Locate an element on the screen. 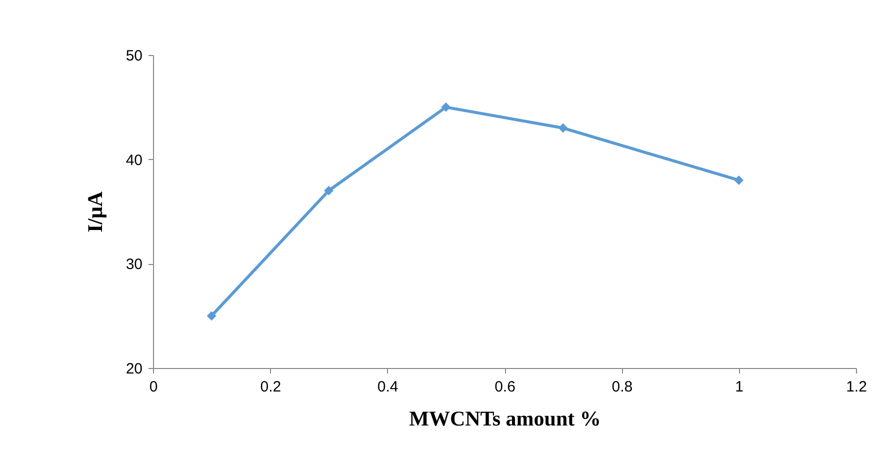 The image size is (889, 472). x-tick-label: 0 is located at coordinates (153, 387).